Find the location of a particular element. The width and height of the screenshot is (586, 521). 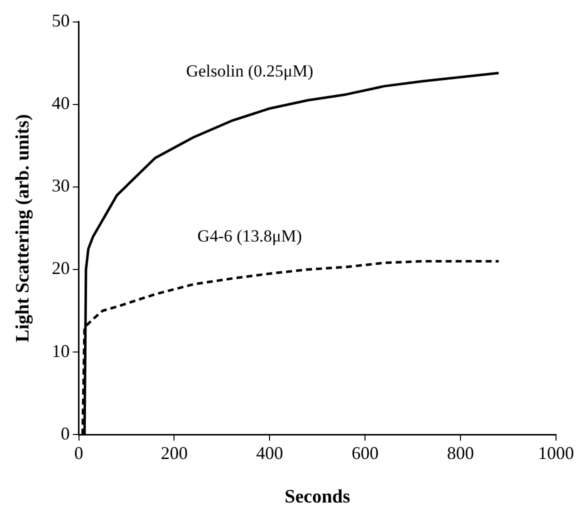

y-tick-label: 20 is located at coordinates (61, 268).